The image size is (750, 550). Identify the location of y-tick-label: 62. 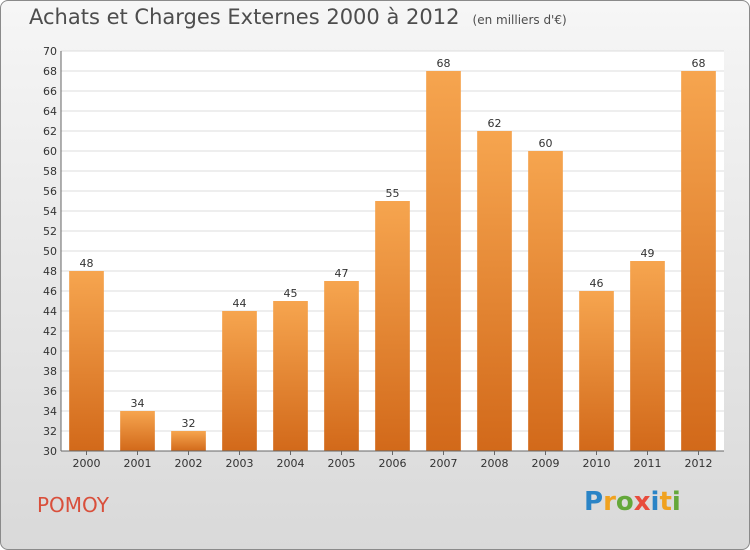
(50, 131).